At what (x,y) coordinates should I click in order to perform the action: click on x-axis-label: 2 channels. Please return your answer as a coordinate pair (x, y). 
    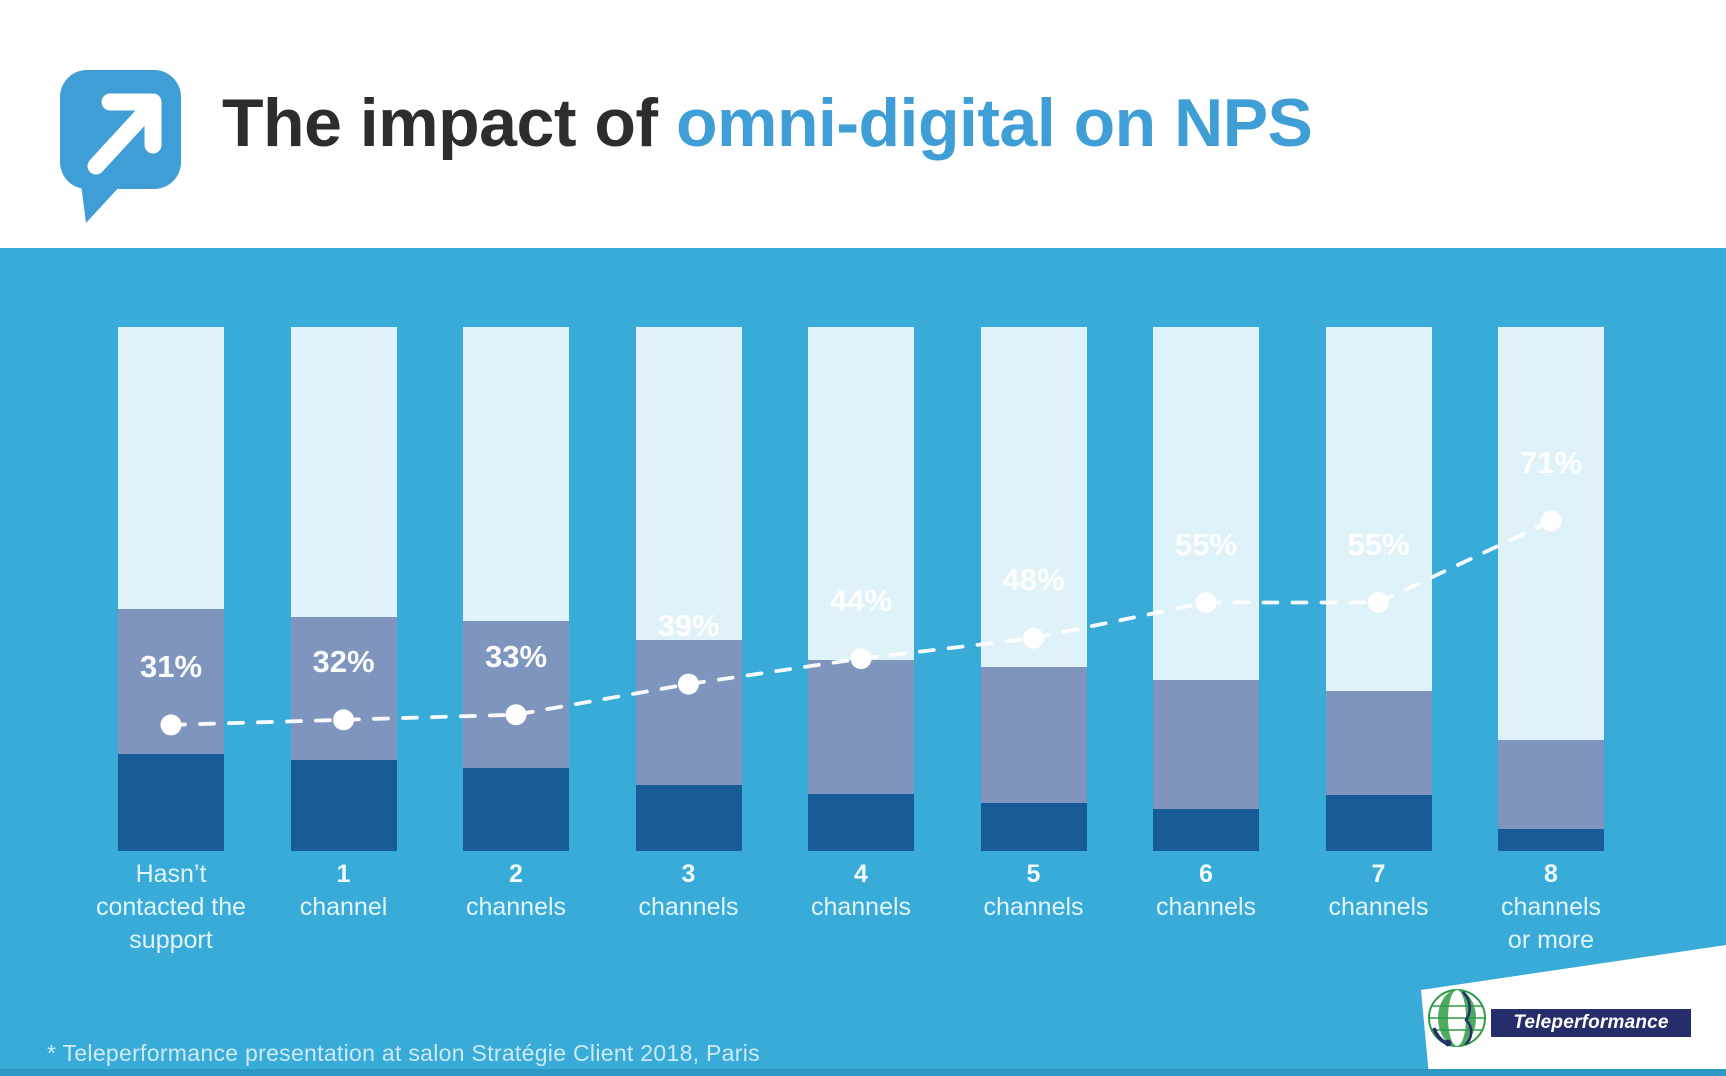
    Looking at the image, I should click on (516, 891).